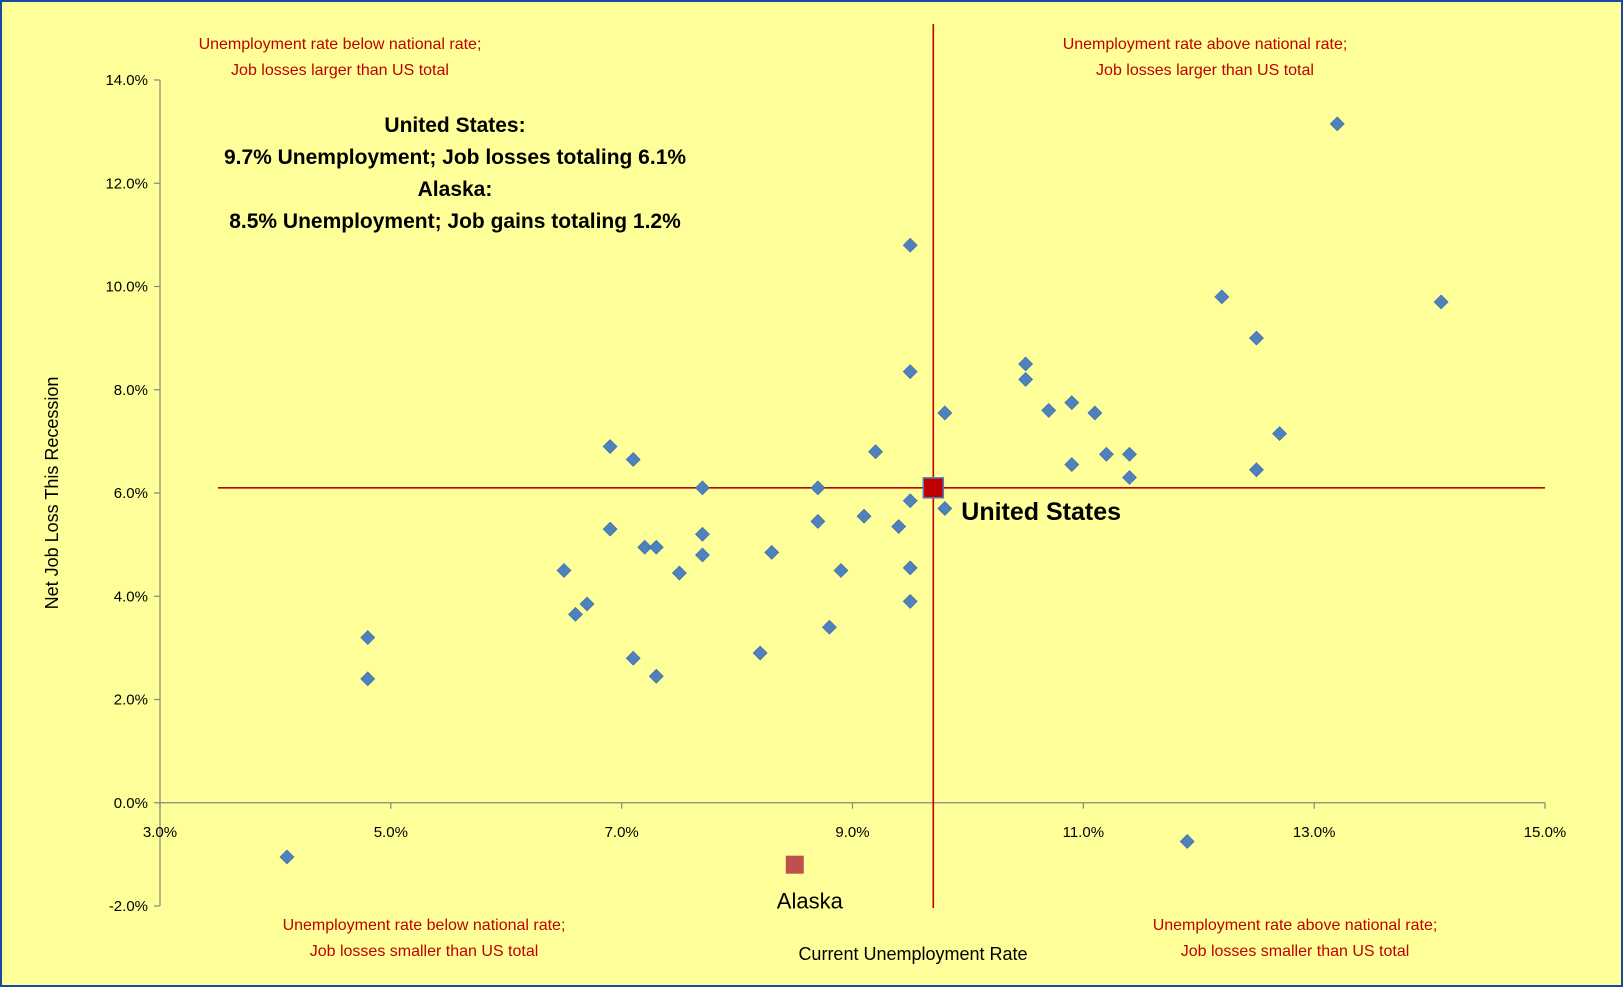 This screenshot has width=1623, height=987. I want to click on y-tick-label: 14.0%, so click(126, 80).